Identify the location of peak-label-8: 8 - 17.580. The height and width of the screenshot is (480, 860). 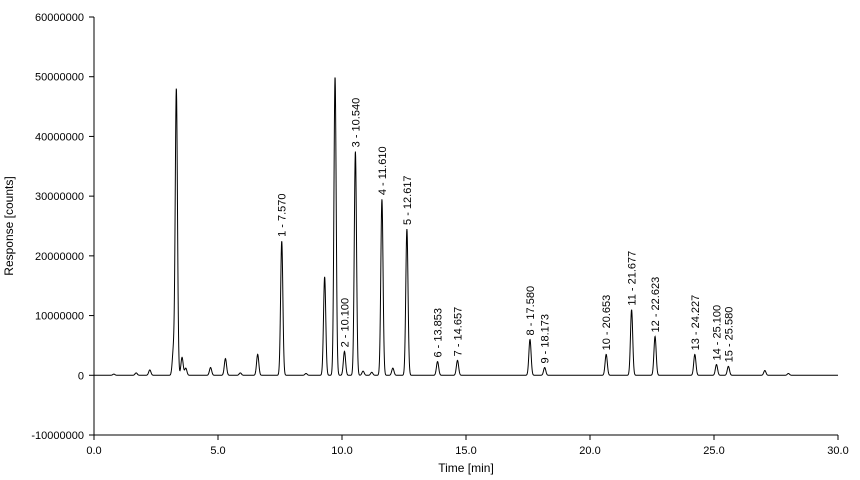
(531, 311).